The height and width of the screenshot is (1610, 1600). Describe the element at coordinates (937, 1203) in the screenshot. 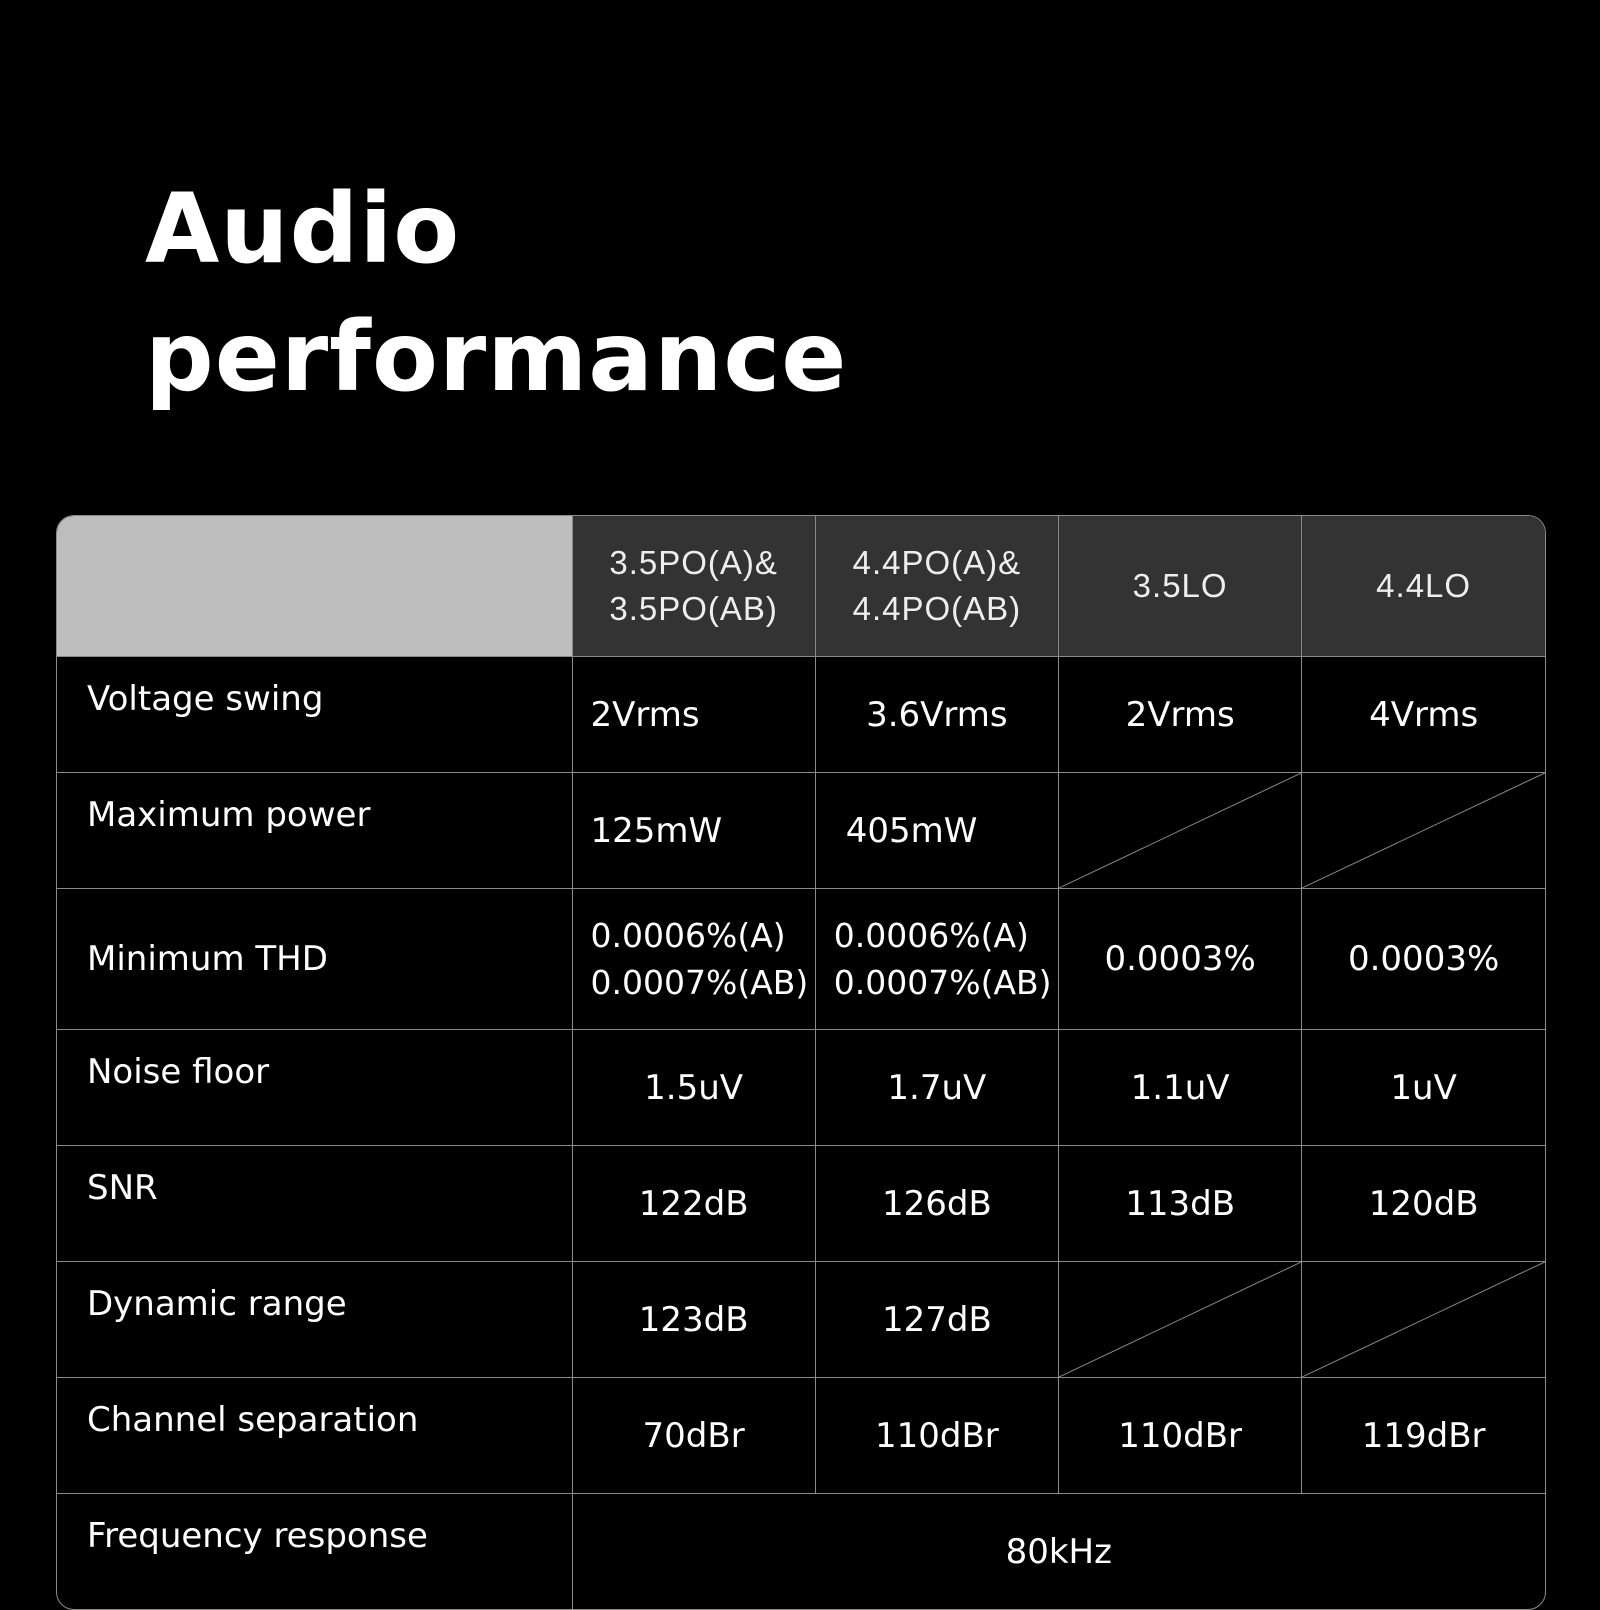

I see `cell: 126dB` at that location.